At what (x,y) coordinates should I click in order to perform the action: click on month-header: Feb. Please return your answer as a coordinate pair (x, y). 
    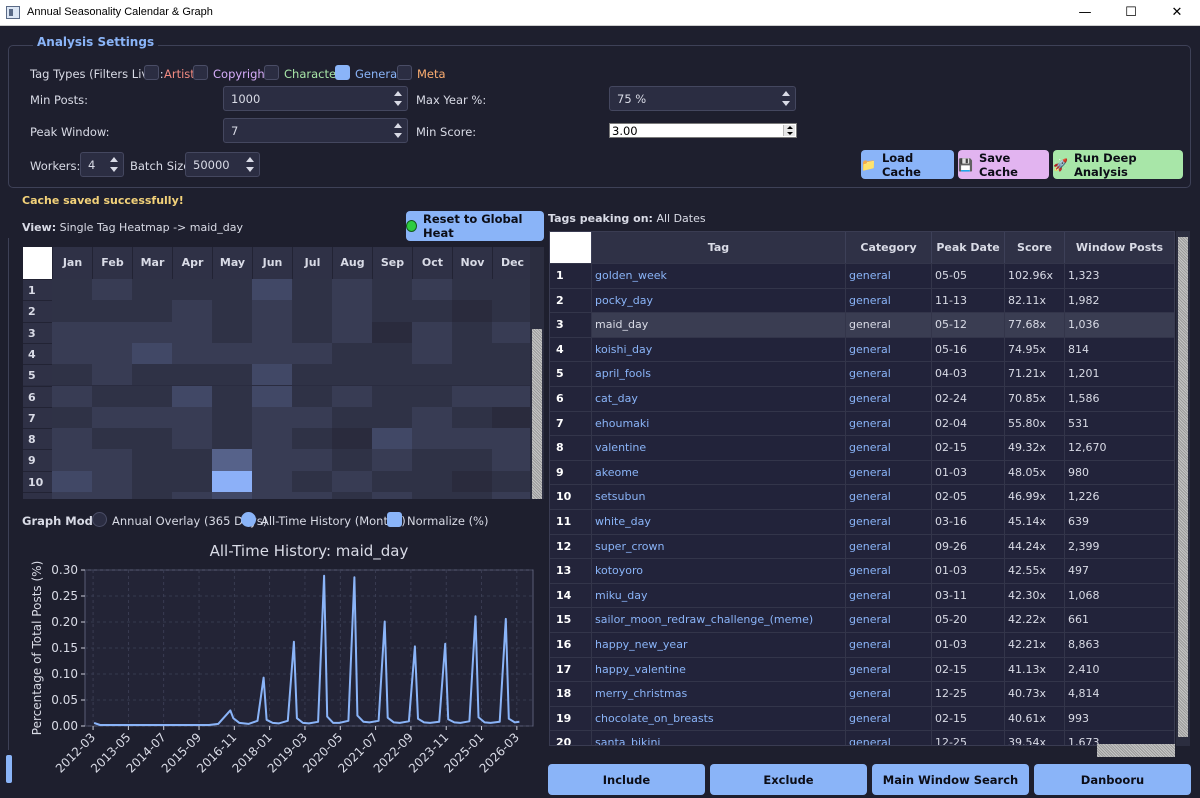
    Looking at the image, I should click on (112, 263).